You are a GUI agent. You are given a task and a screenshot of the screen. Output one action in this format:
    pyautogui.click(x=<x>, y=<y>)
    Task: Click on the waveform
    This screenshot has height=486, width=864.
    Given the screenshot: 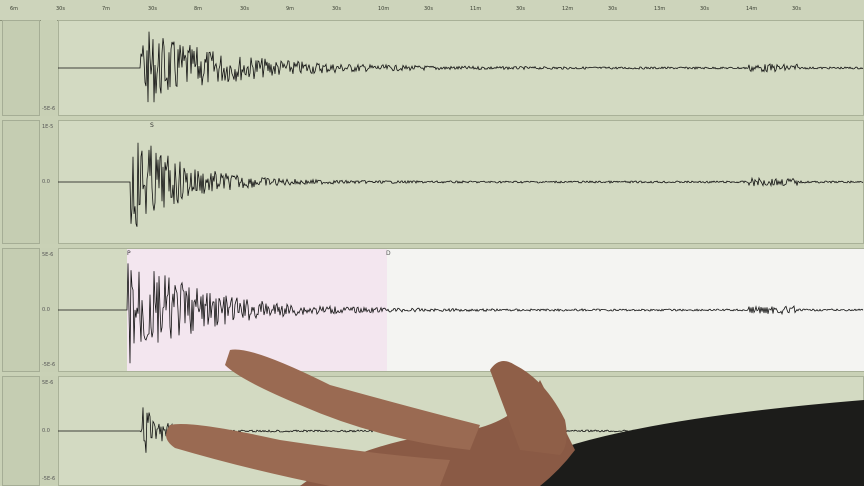 What is the action you would take?
    pyautogui.click(x=461, y=67)
    